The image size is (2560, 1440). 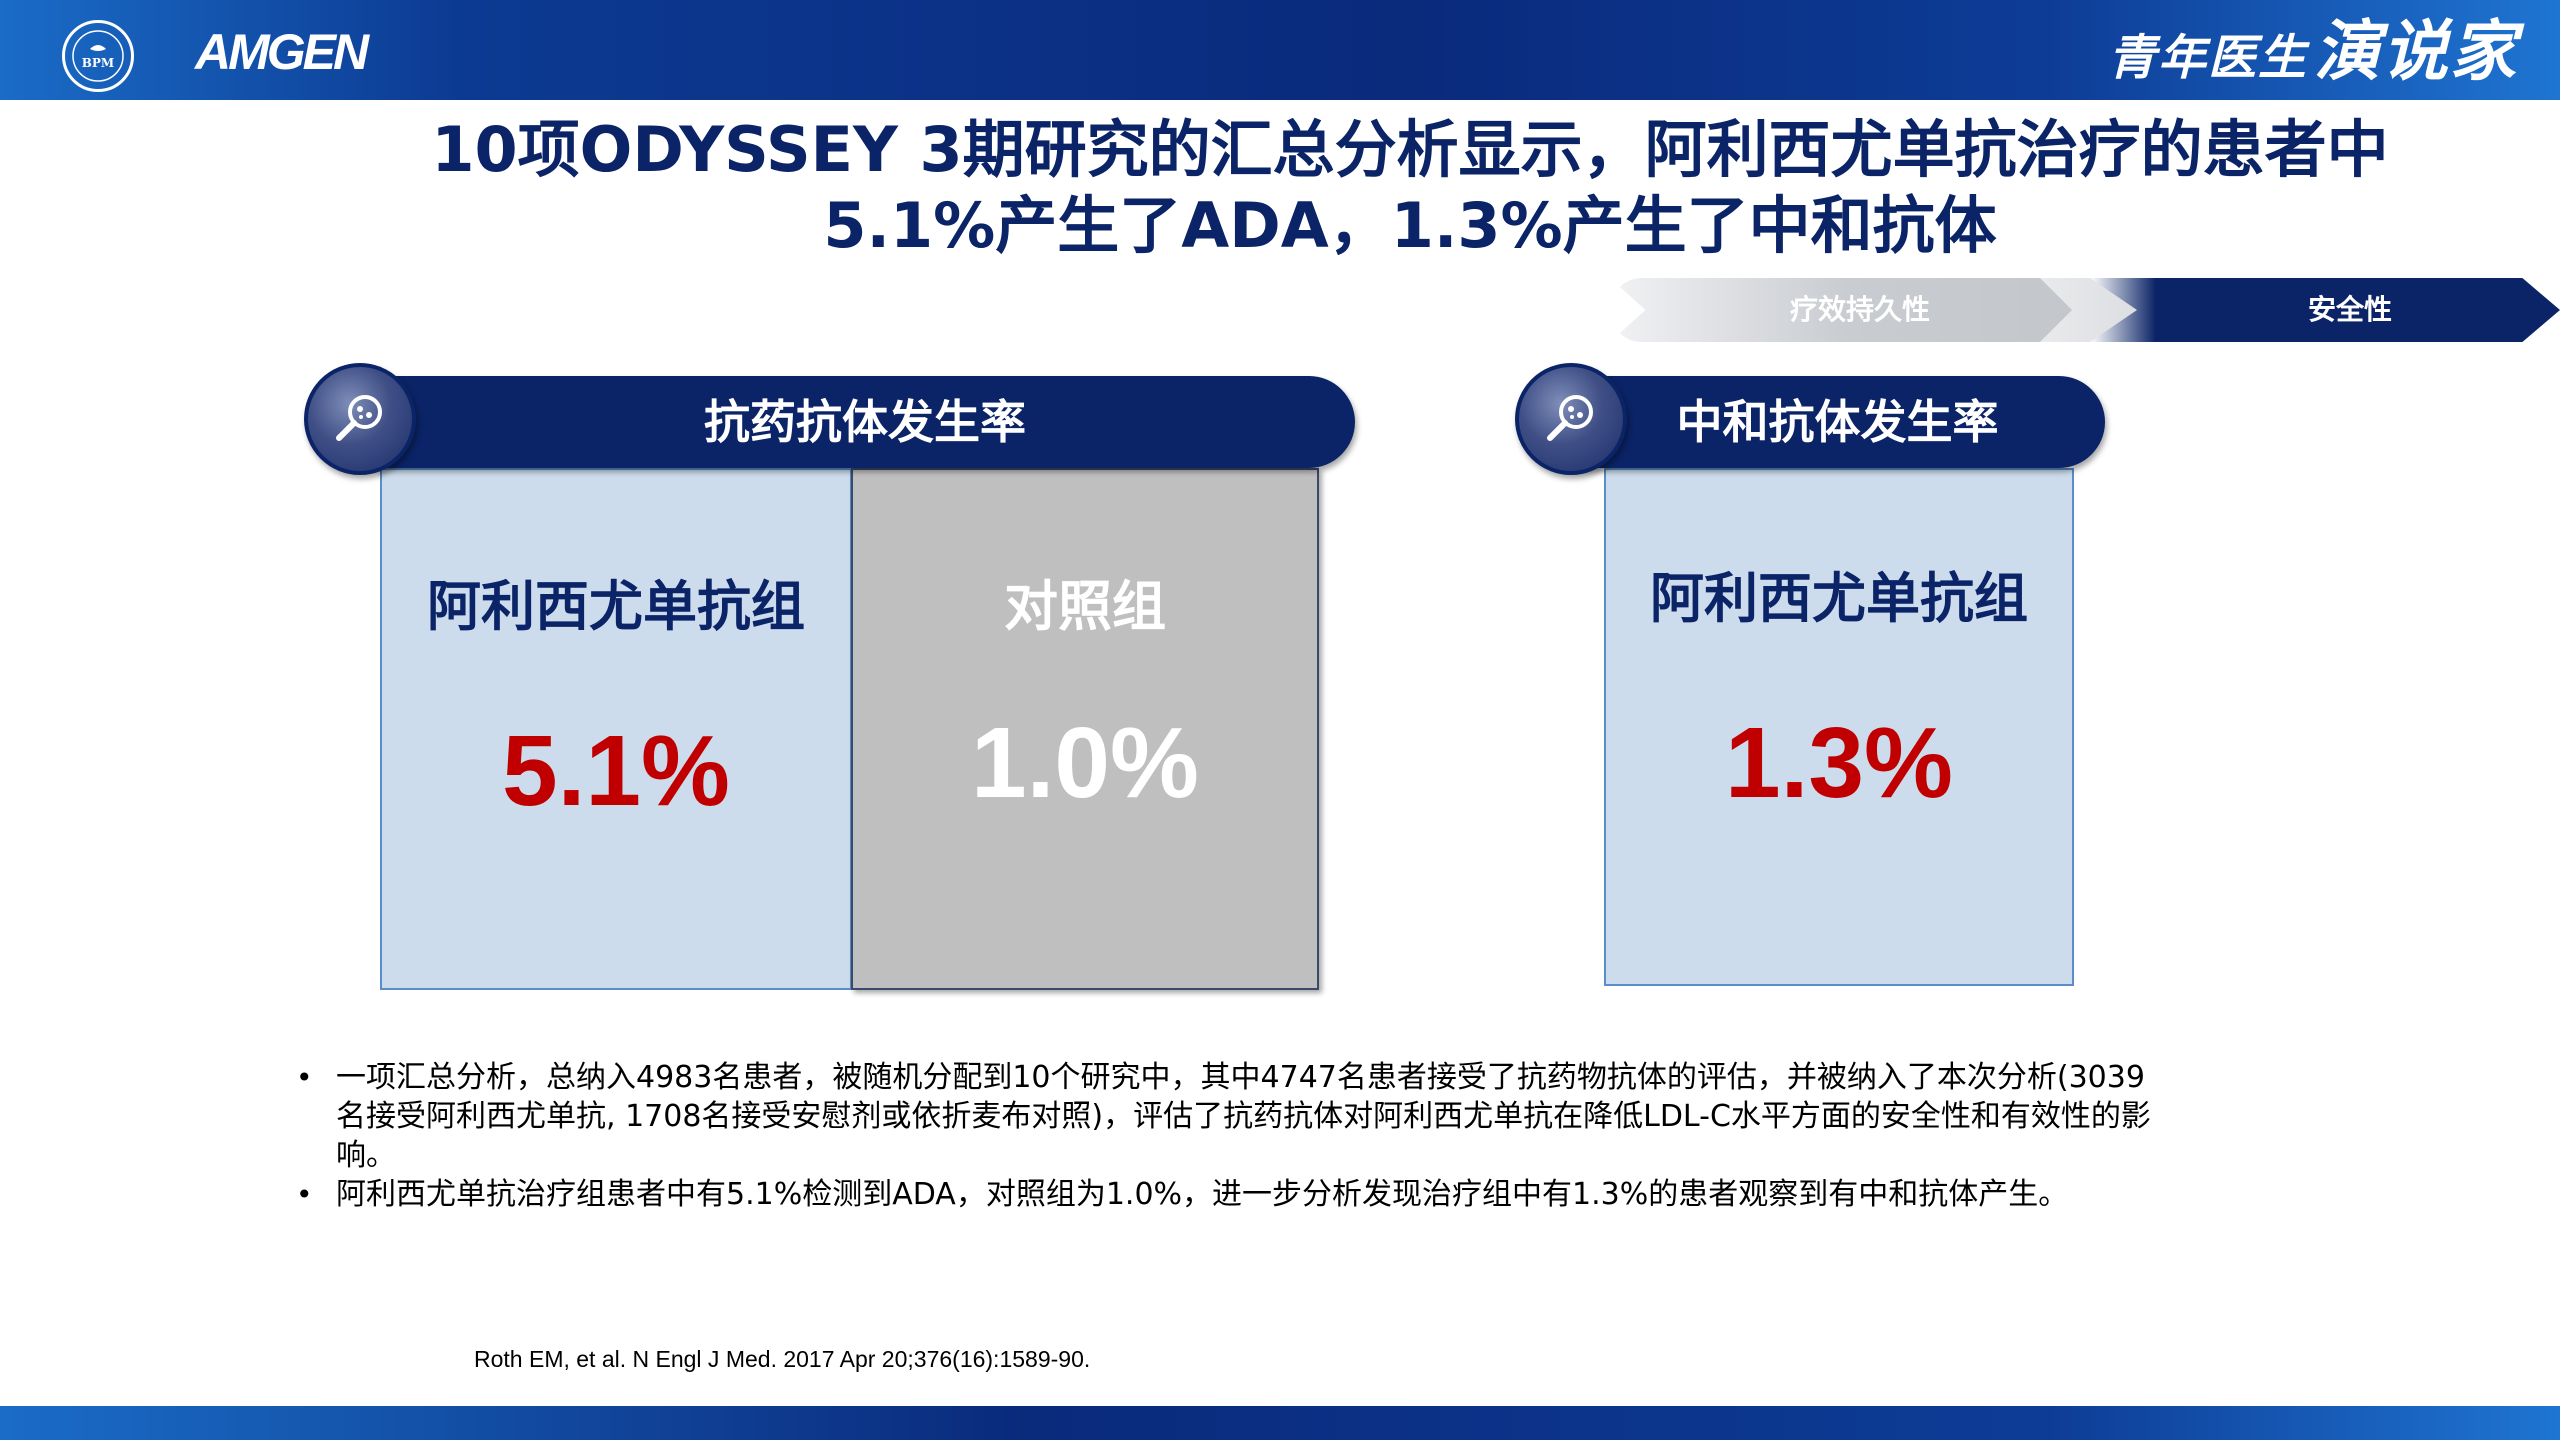 What do you see at coordinates (1085, 763) in the screenshot?
I see `ada-control-value: 1.0%` at bounding box center [1085, 763].